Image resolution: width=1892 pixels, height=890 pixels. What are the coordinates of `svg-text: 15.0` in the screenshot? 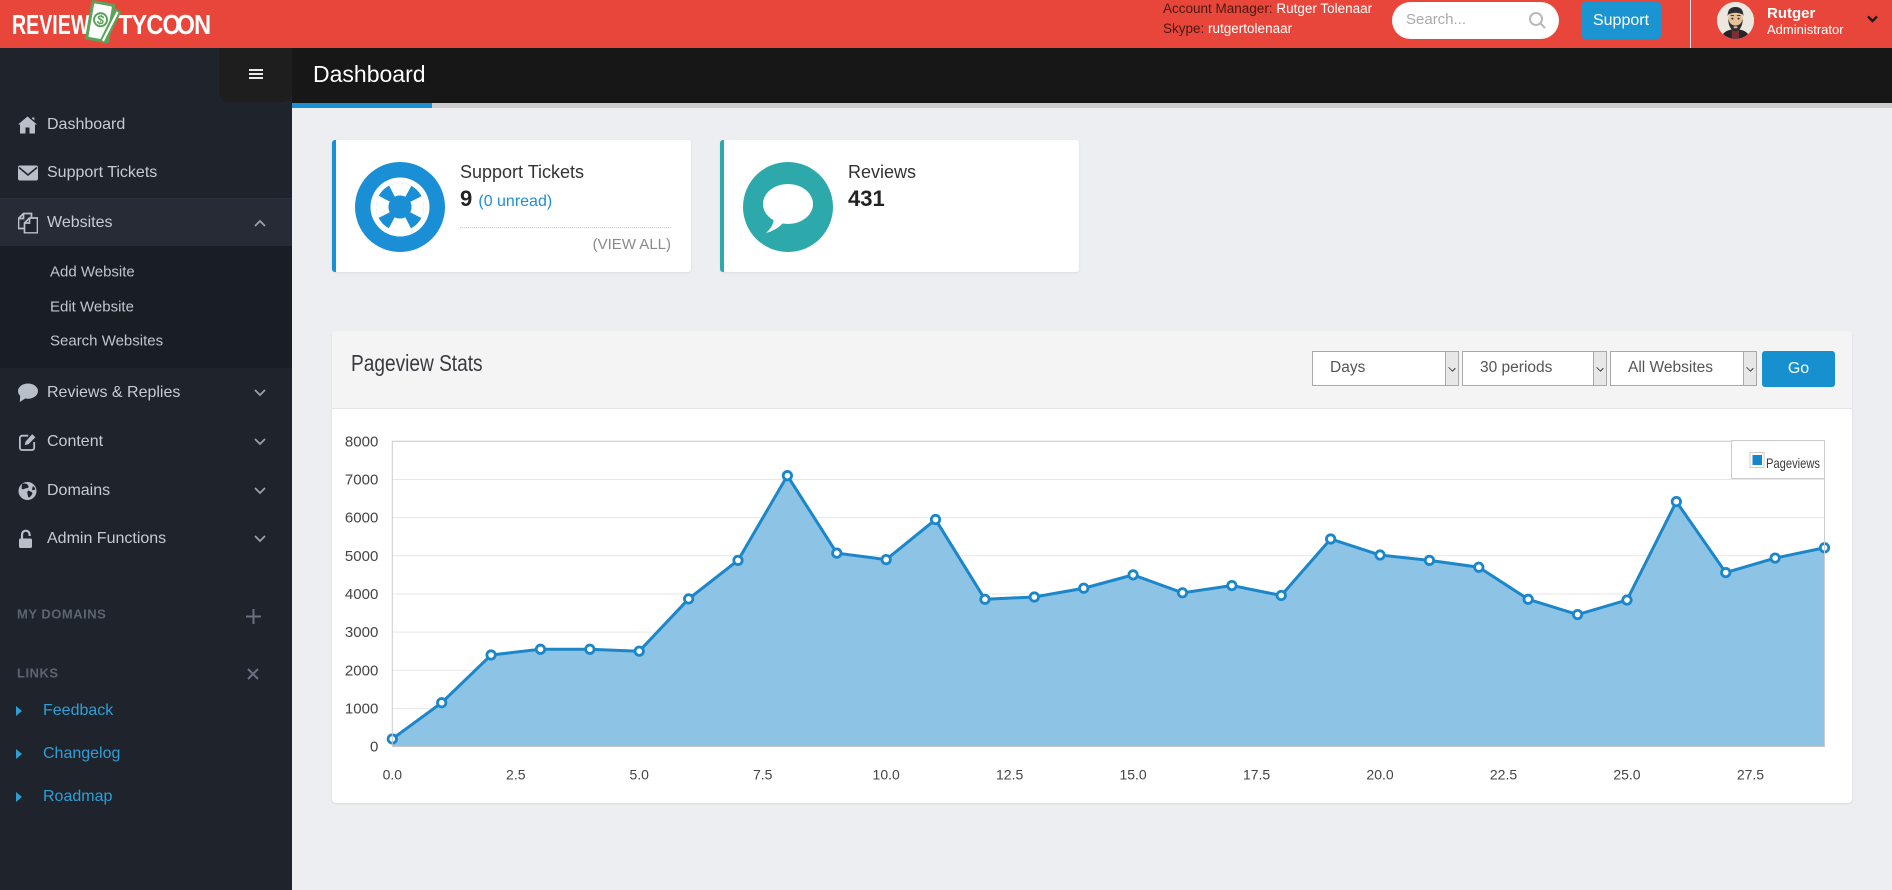 It's located at (1132, 775).